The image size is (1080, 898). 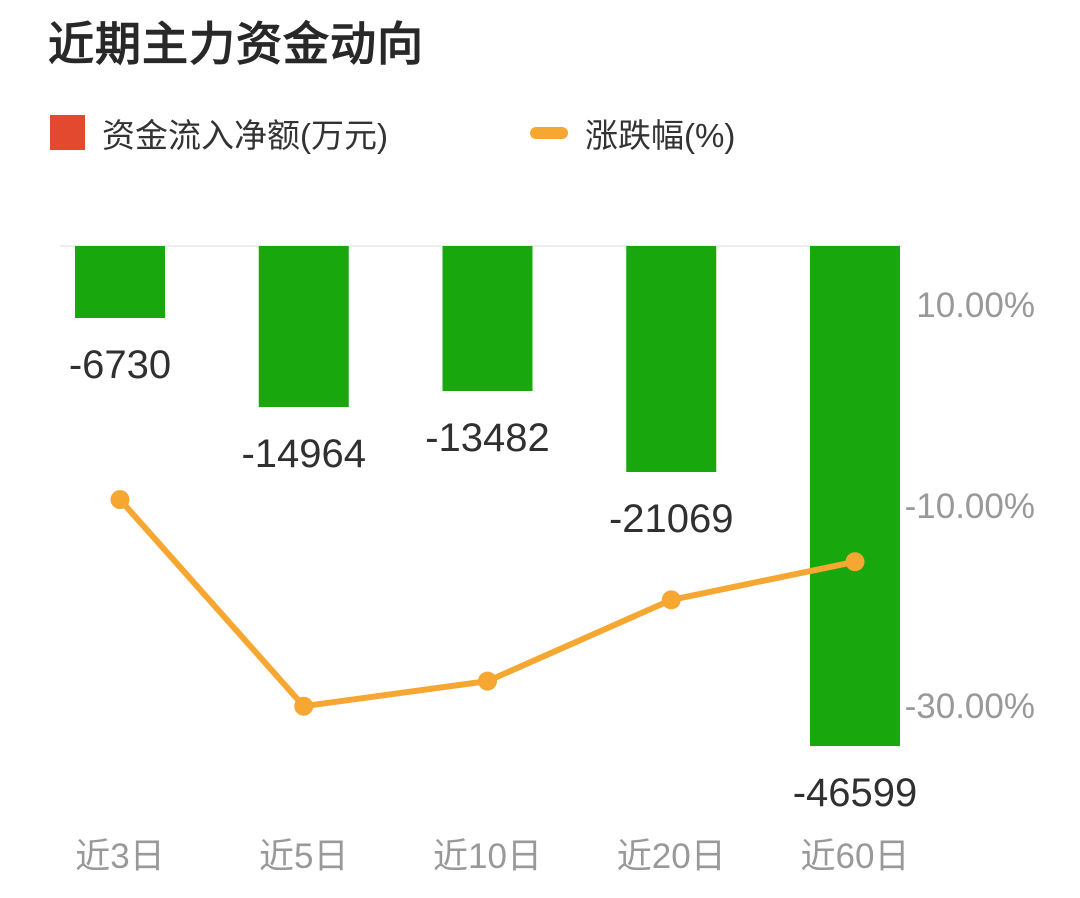 What do you see at coordinates (304, 706) in the screenshot?
I see `line-point-recent-5d` at bounding box center [304, 706].